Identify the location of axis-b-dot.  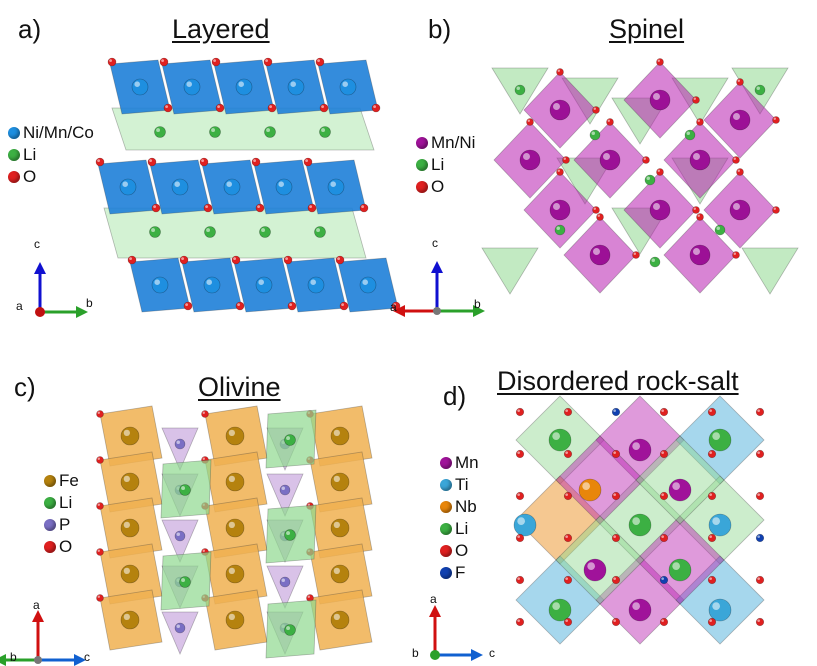
(435, 655).